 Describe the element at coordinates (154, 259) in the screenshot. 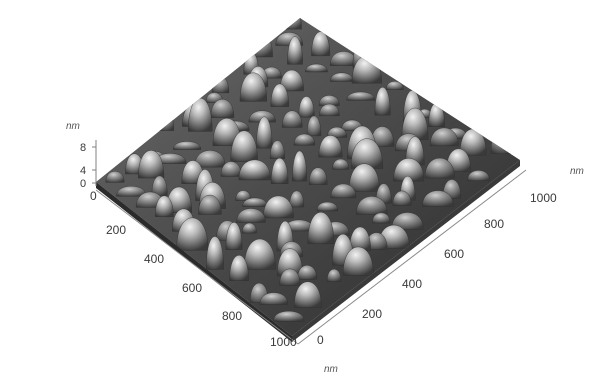

I see `y-tick-label: 400` at that location.